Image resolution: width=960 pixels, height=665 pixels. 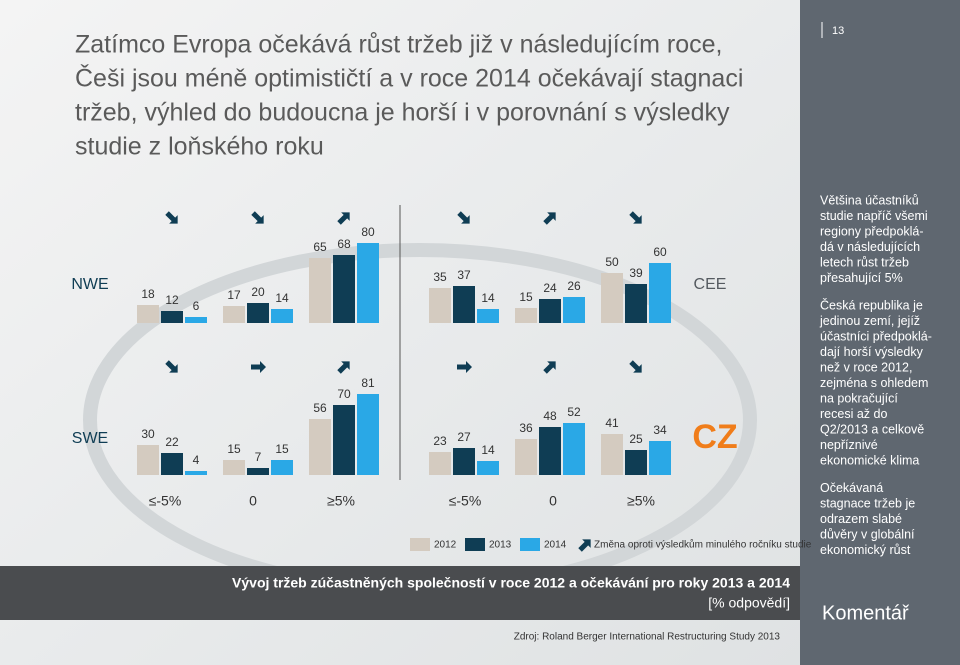 I want to click on legend-swatch, so click(x=420, y=544).